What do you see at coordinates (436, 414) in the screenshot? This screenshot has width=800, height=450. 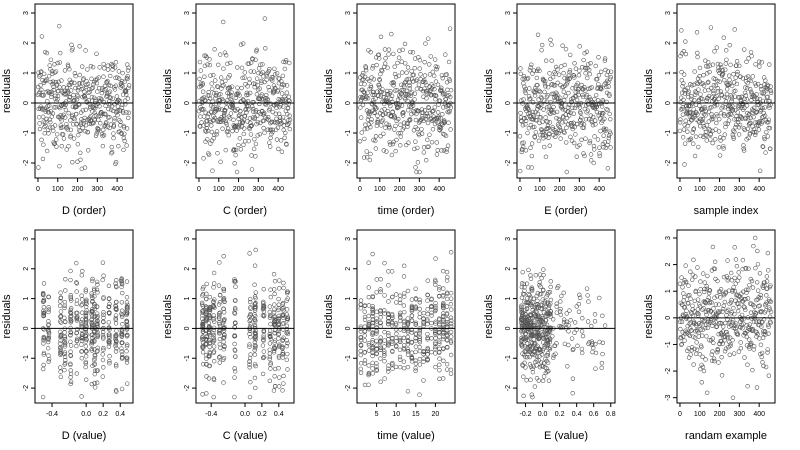 I see `x-tick-label: 20` at bounding box center [436, 414].